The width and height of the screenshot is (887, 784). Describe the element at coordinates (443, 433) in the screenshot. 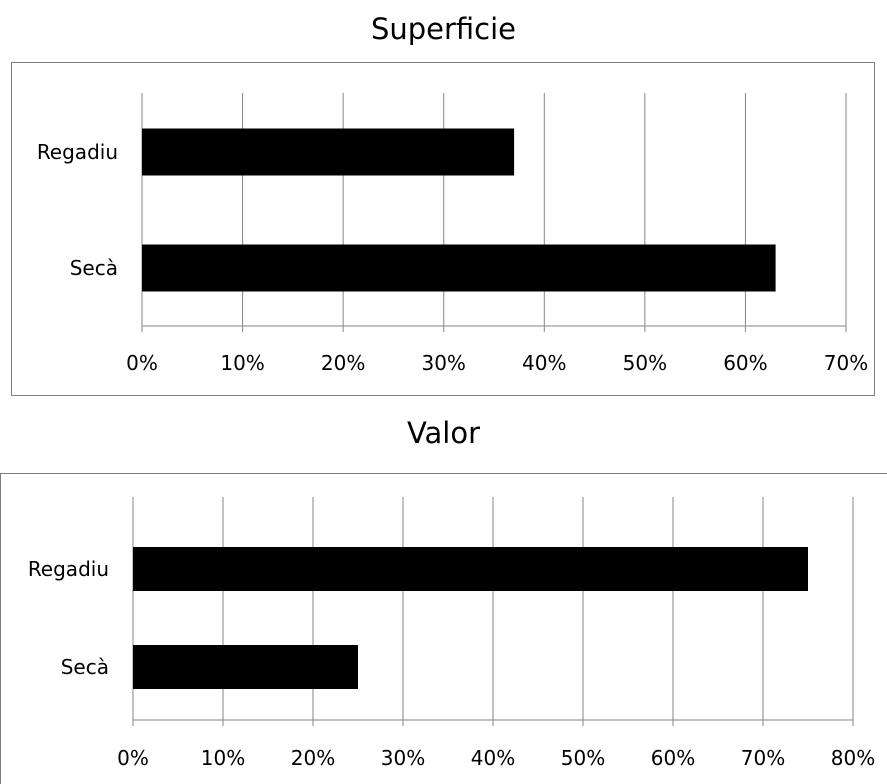

I see `chart-title: Valor` at that location.